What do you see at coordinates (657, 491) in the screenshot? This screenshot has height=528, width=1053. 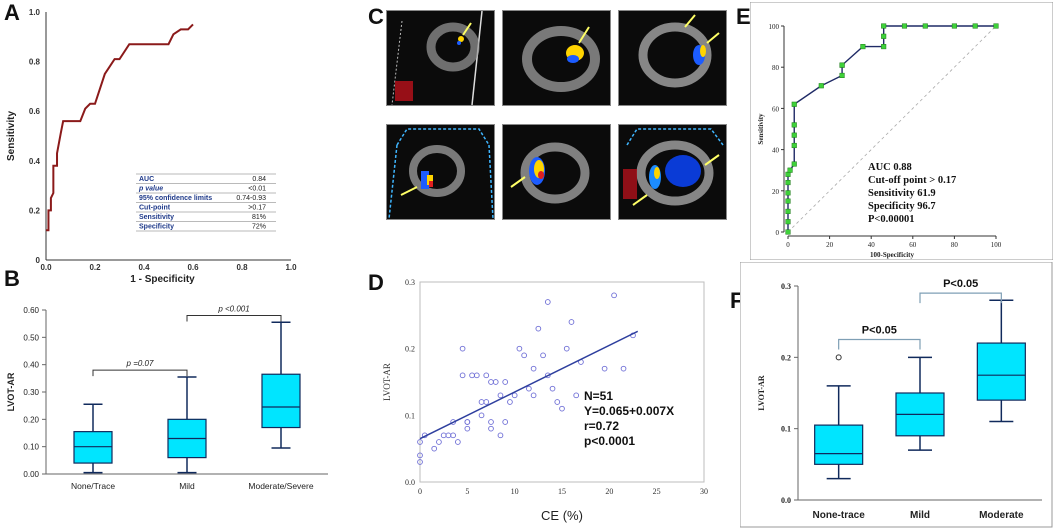 I see `x-tick-label: 25` at bounding box center [657, 491].